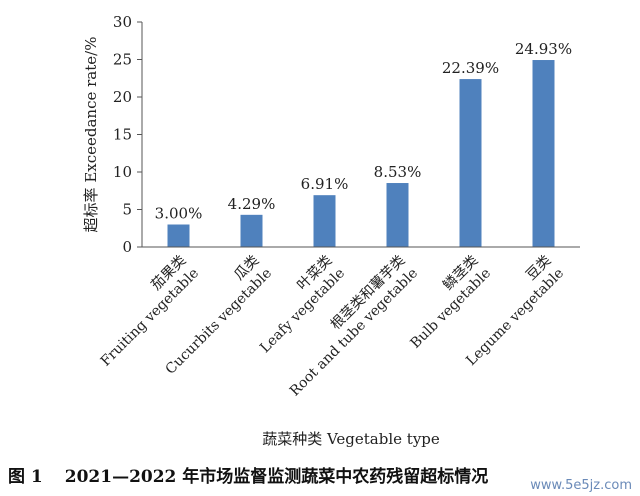 This screenshot has width=640, height=496. I want to click on y-tick-label: 5, so click(127, 210).